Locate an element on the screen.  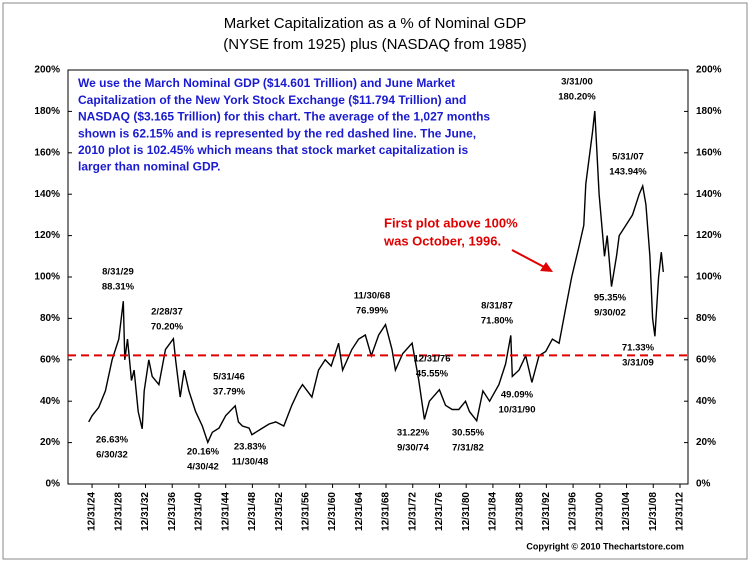
x-tick-label: 12/31/88 is located at coordinates (519, 511).